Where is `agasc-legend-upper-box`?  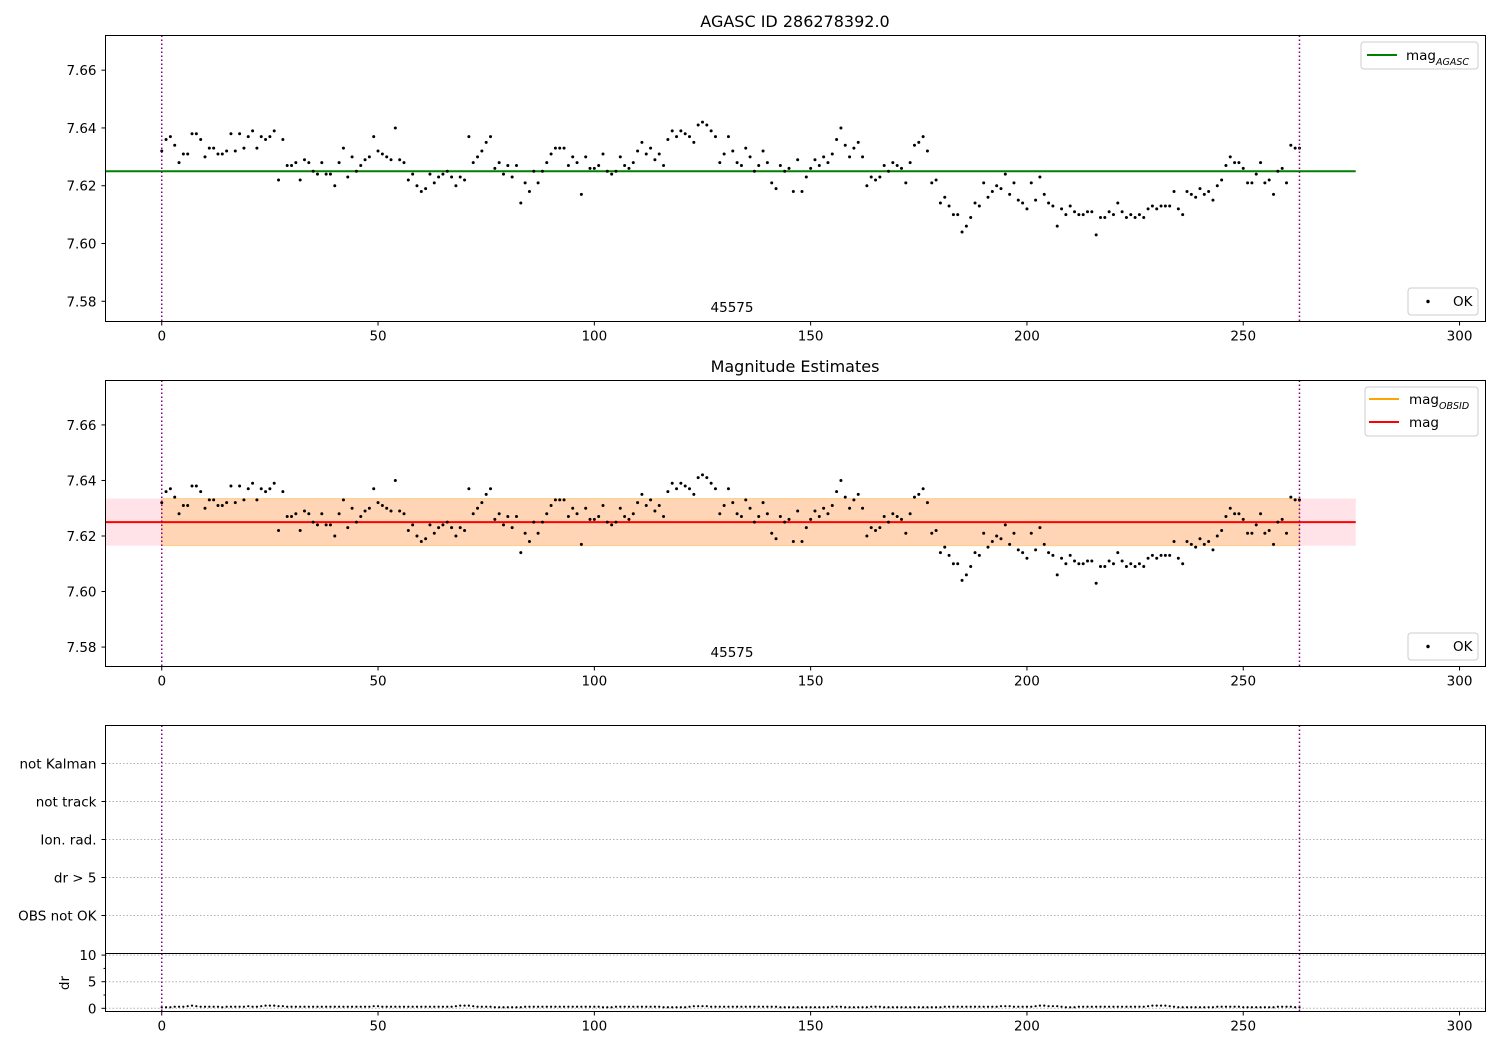 agasc-legend-upper-box is located at coordinates (1419, 55).